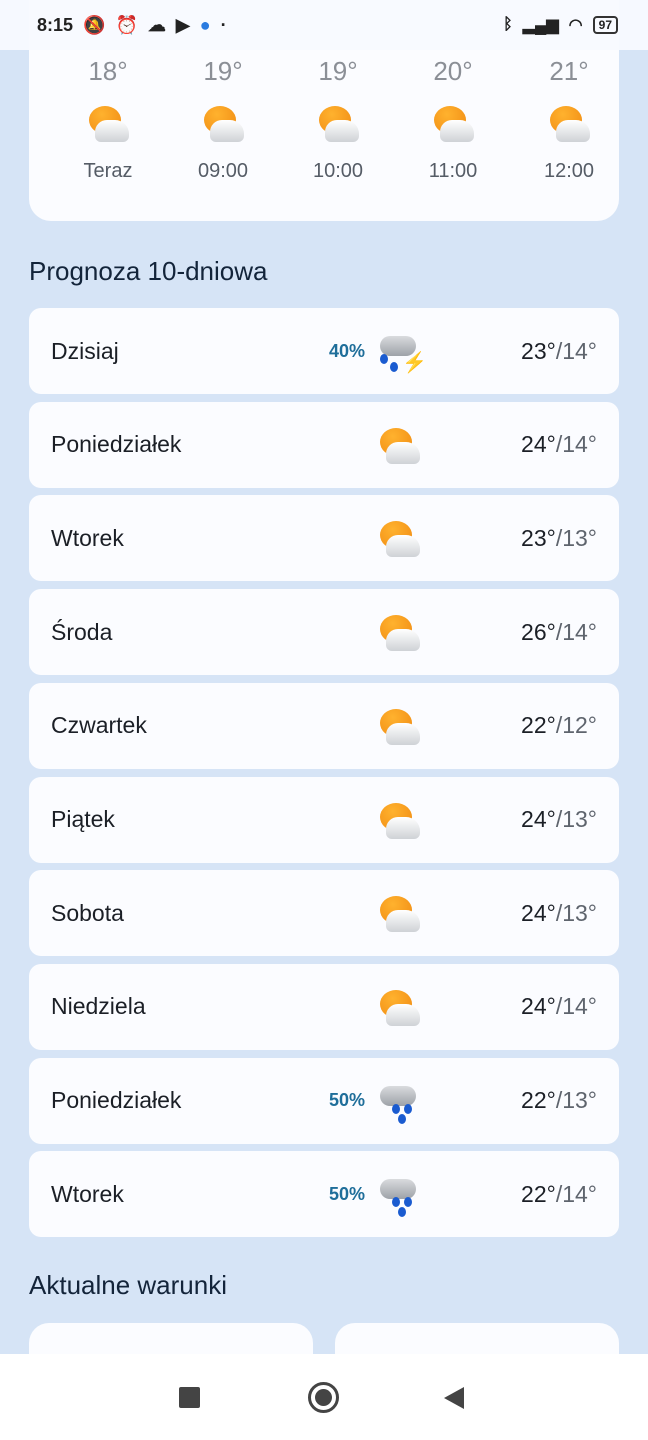  I want to click on hourly-time: 12:00, so click(569, 171).